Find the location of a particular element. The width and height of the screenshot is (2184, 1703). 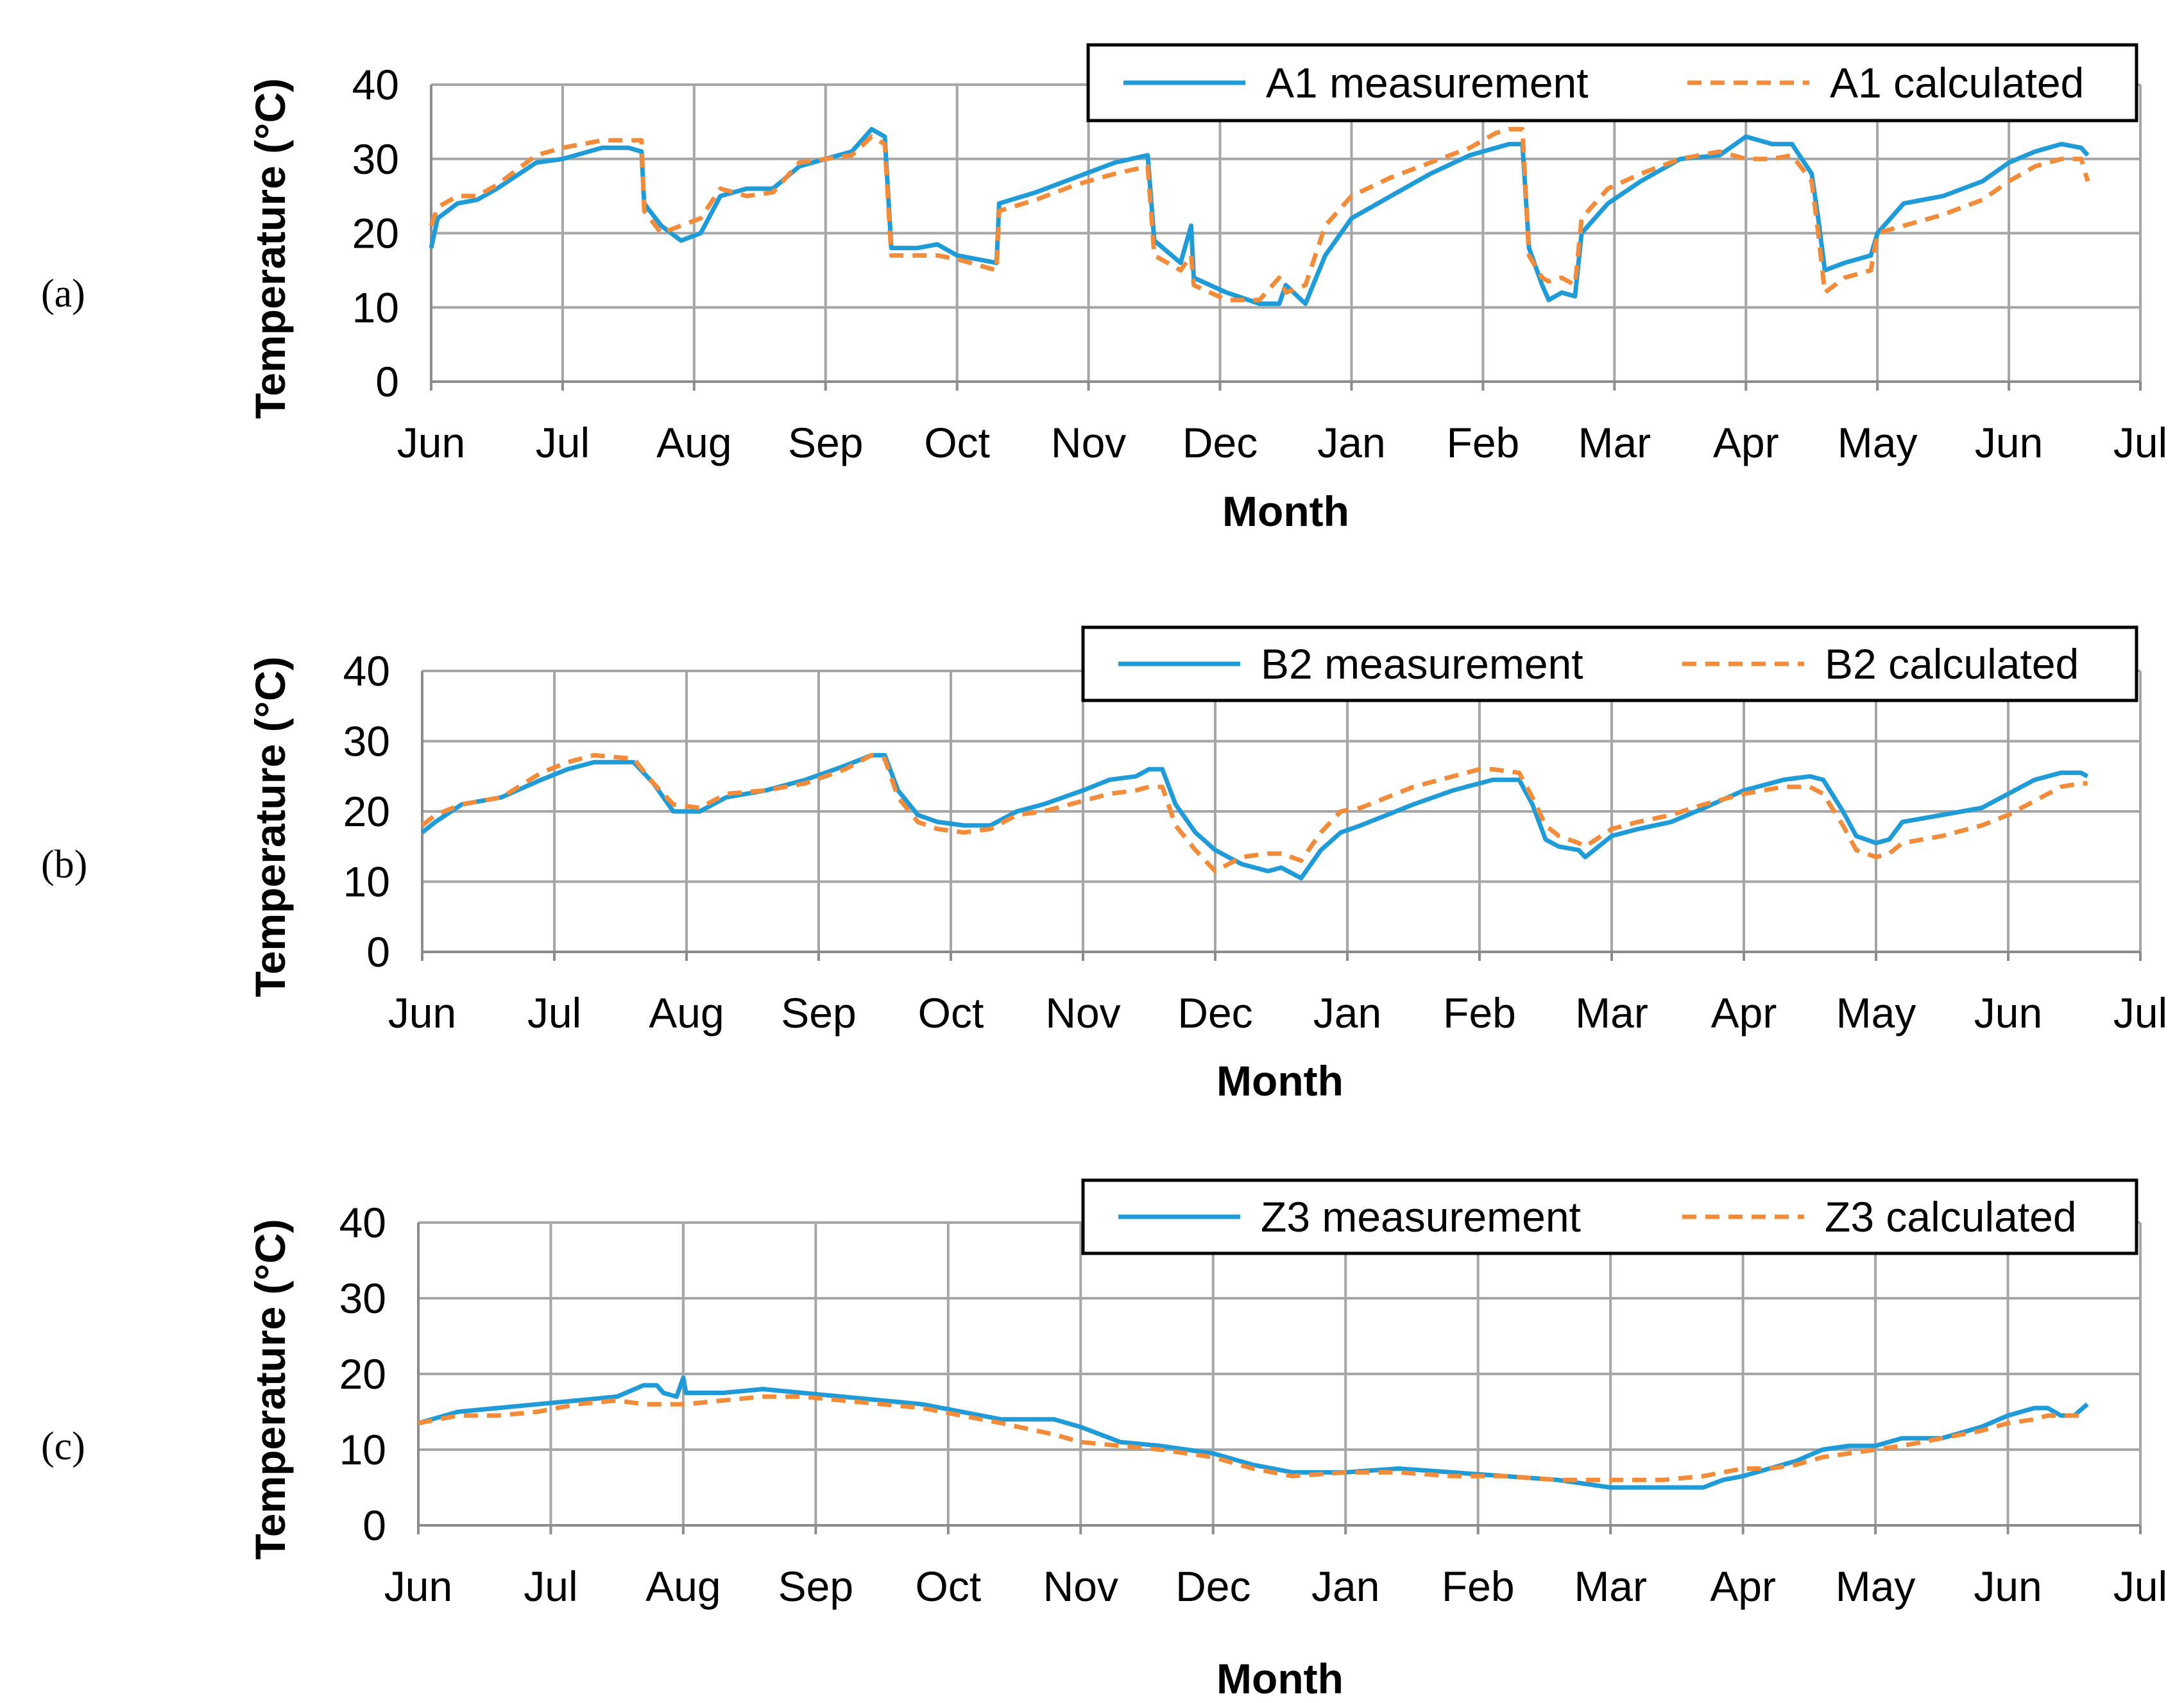

series-line-a1-calculated is located at coordinates (1259, 214).